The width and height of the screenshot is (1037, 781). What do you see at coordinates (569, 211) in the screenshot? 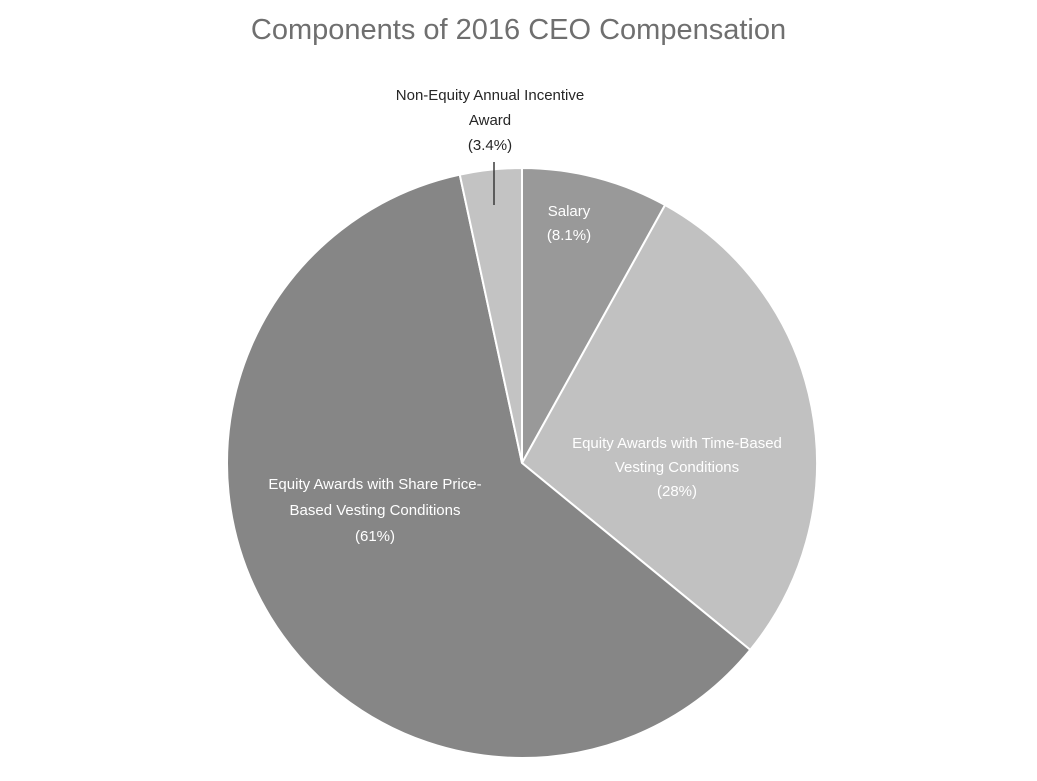
I see `data-label-line: Salary` at bounding box center [569, 211].